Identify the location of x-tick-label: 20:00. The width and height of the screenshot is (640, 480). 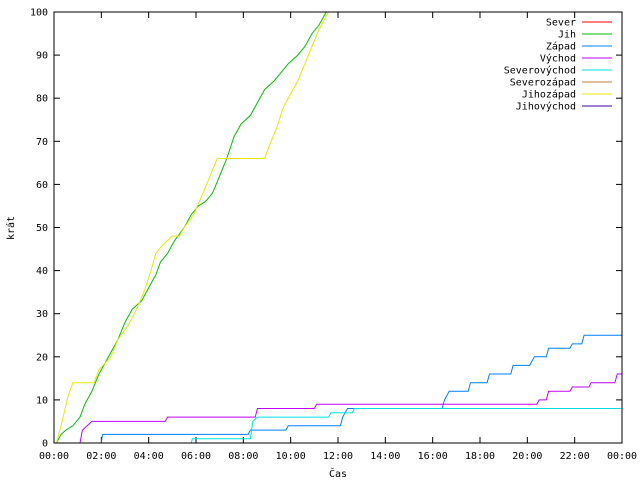
(527, 456).